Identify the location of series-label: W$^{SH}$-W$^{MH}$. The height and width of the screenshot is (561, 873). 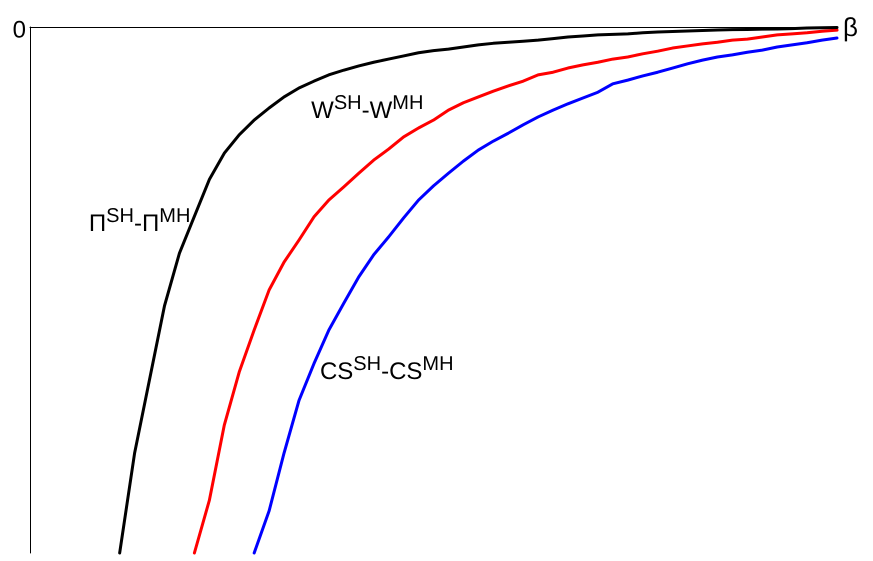
(367, 108).